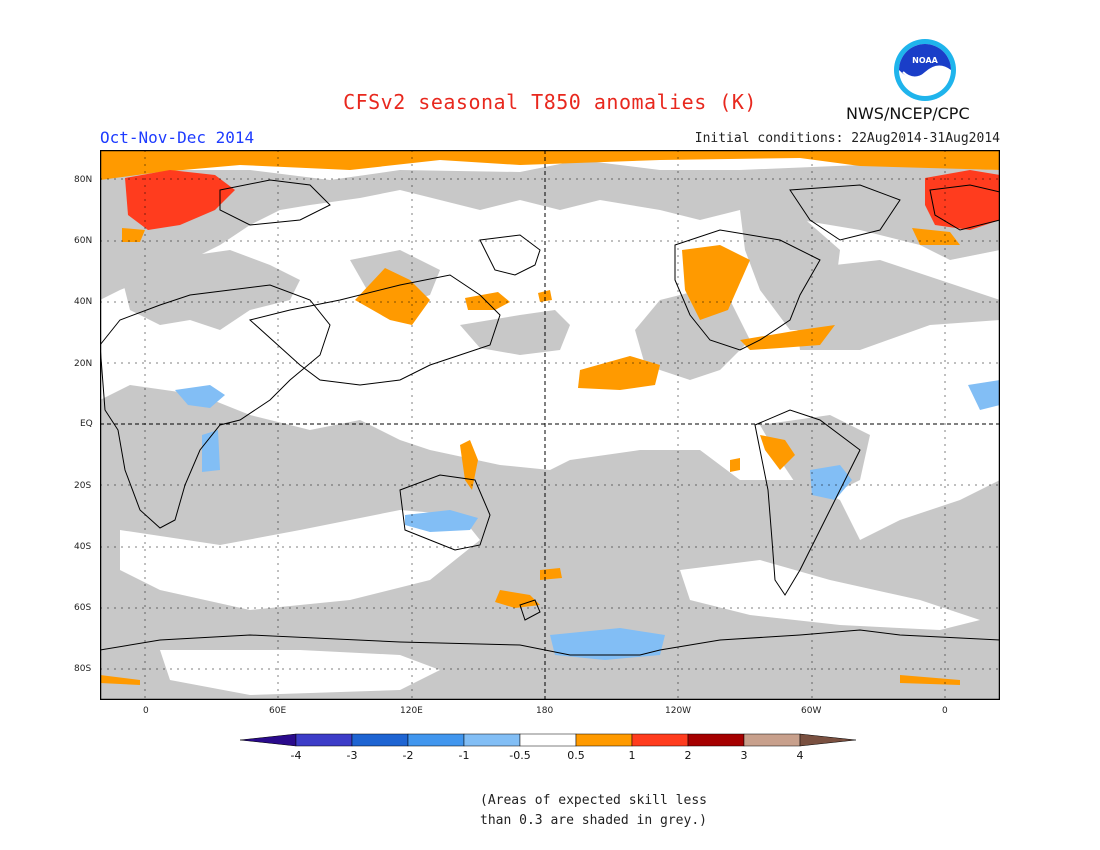  I want to click on colorbar-label: -3, so click(352, 755).